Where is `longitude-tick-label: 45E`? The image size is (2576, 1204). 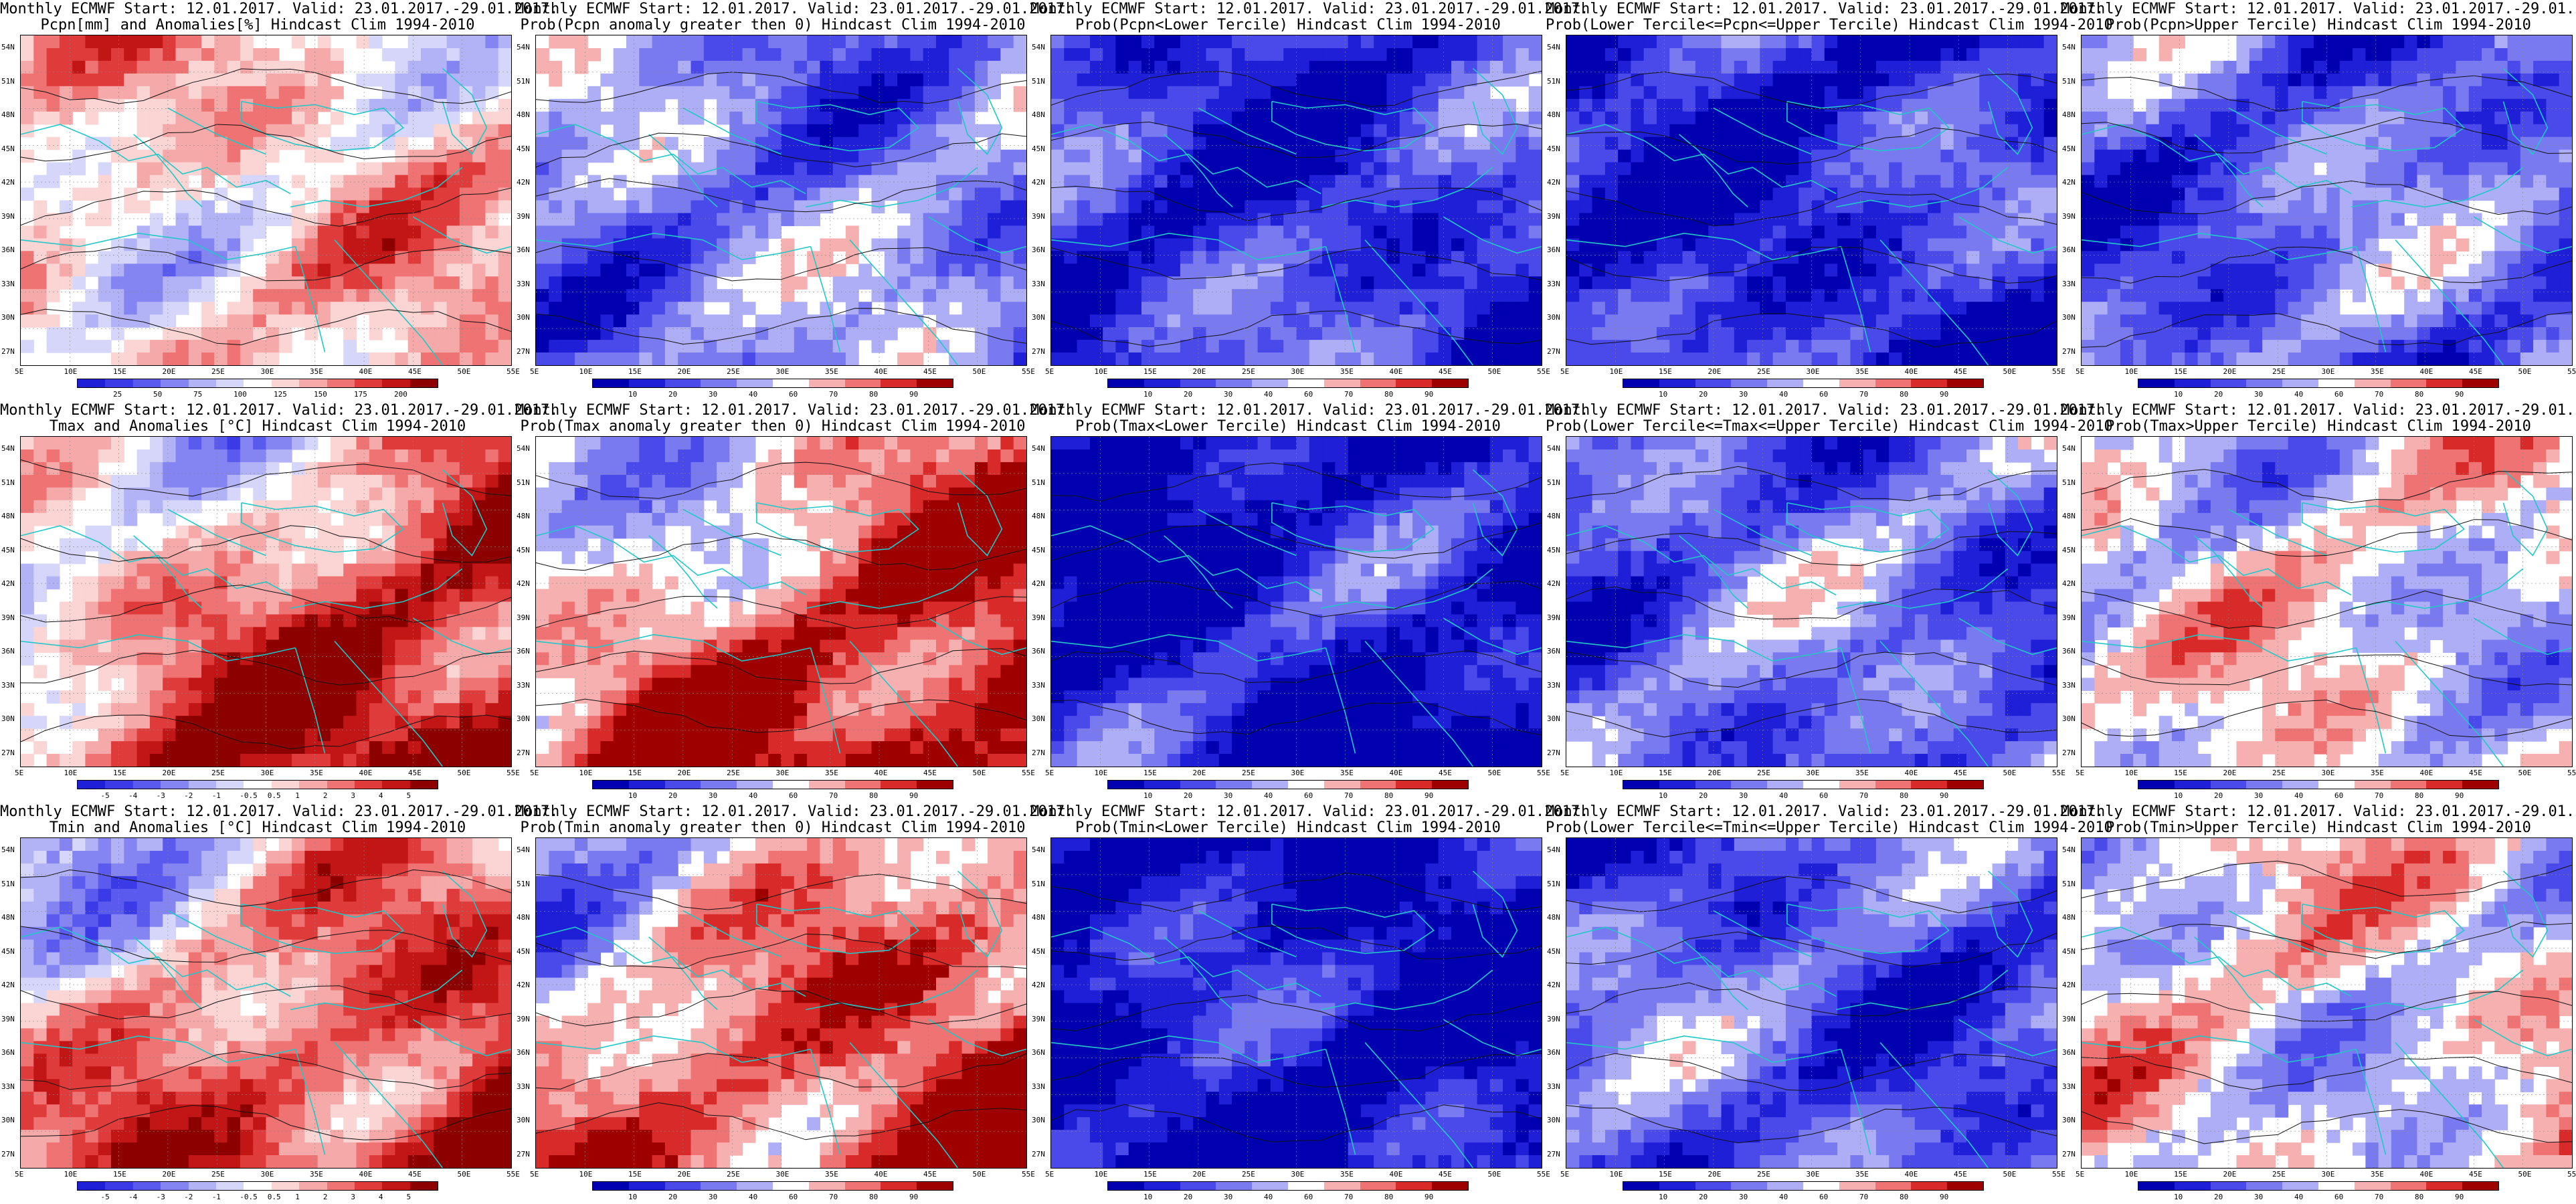
longitude-tick-label: 45E is located at coordinates (930, 371).